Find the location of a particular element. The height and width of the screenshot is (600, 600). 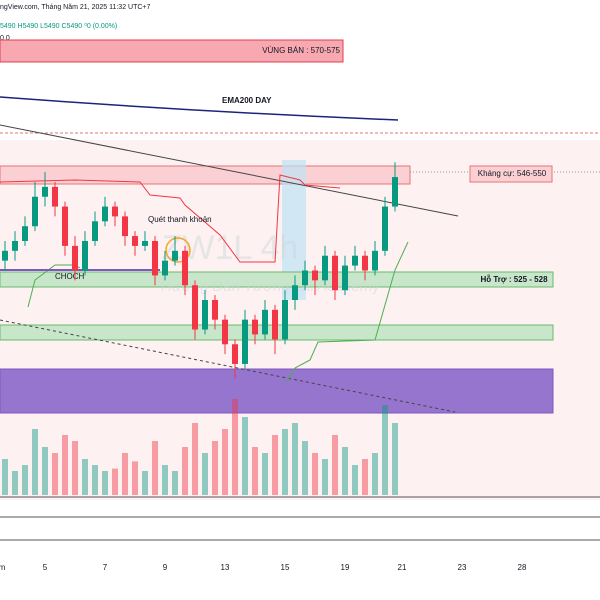

resistance-label: Kháng cự: 546-550 is located at coordinates (512, 173).